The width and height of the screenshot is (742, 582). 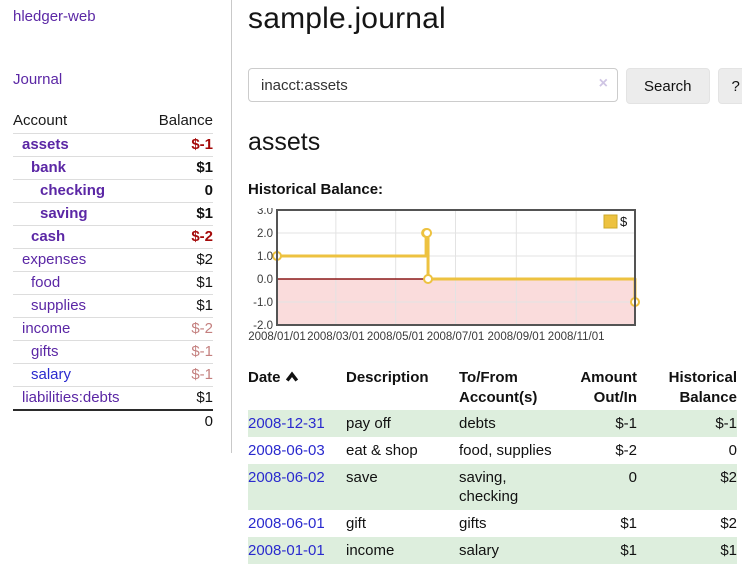 What do you see at coordinates (265, 234) in the screenshot?
I see `y-tick-label: 2.0` at bounding box center [265, 234].